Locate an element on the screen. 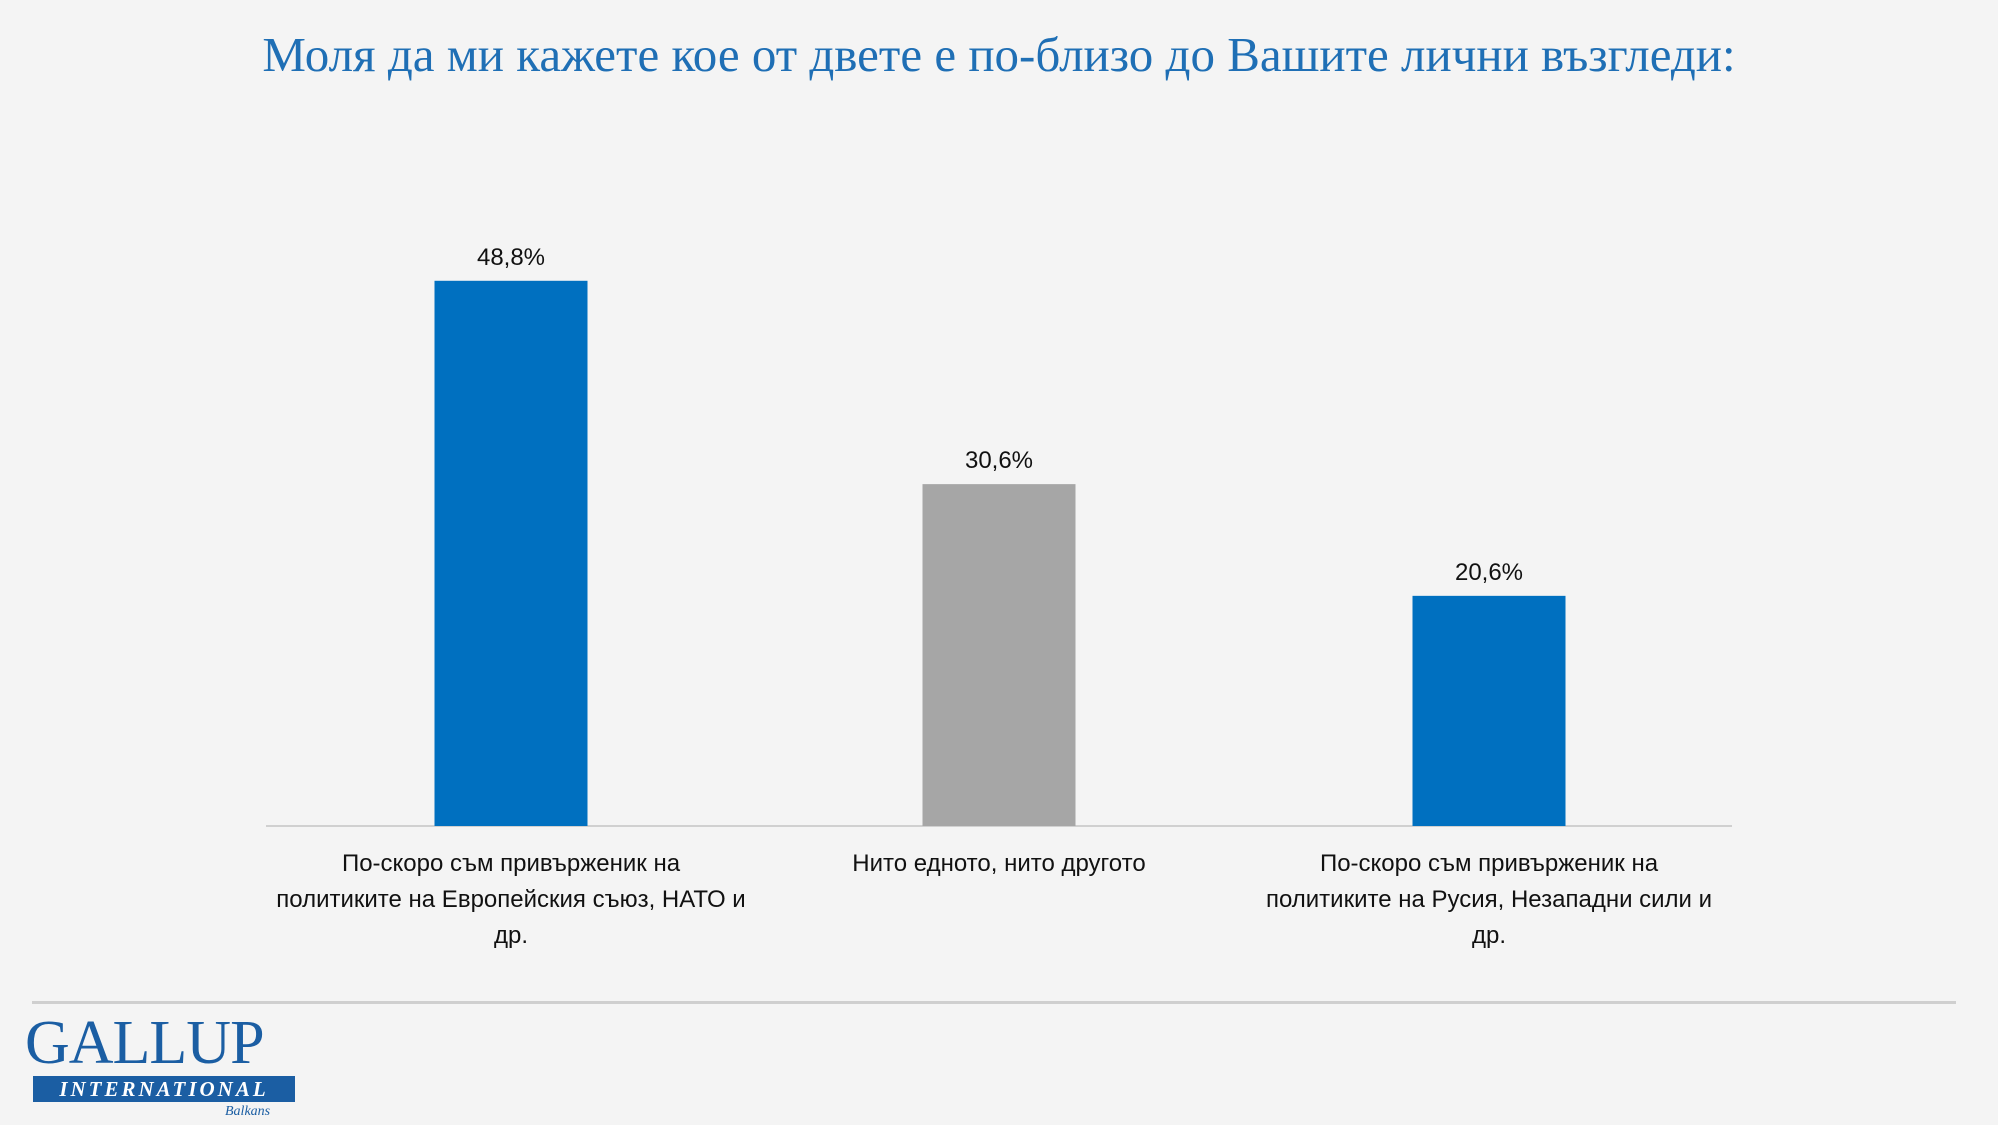 This screenshot has height=1125, width=1998. logo-subtitle: Balkans is located at coordinates (248, 1111).